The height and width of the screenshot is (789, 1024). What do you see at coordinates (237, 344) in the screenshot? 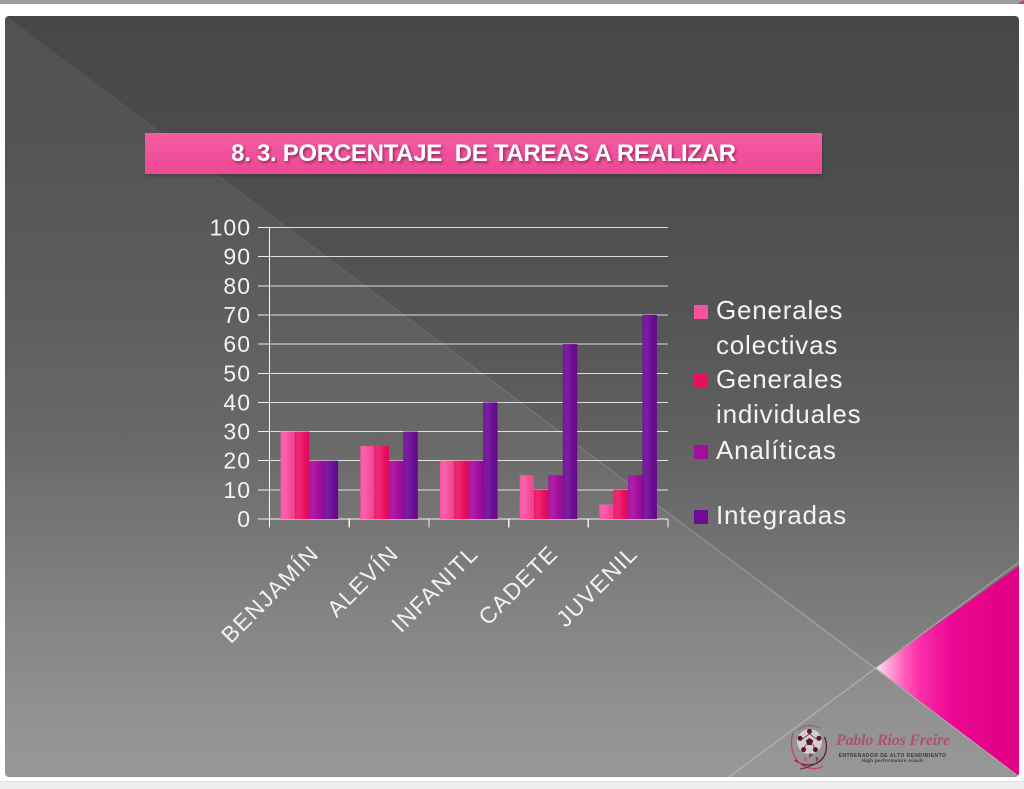
I see `svg-text: 60` at bounding box center [237, 344].